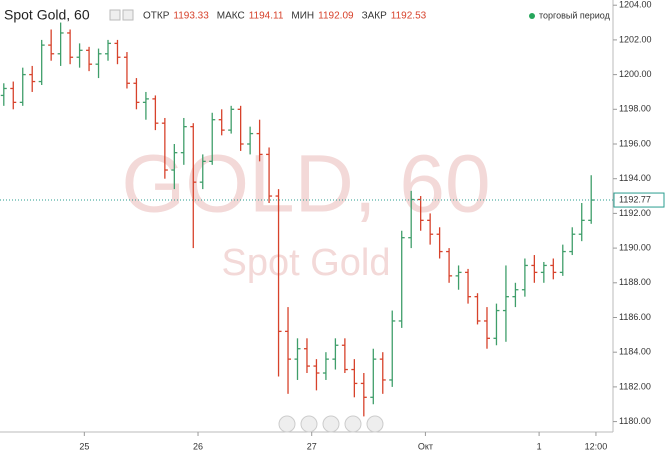  Describe the element at coordinates (309, 424) in the screenshot. I see `zoom-out` at that location.